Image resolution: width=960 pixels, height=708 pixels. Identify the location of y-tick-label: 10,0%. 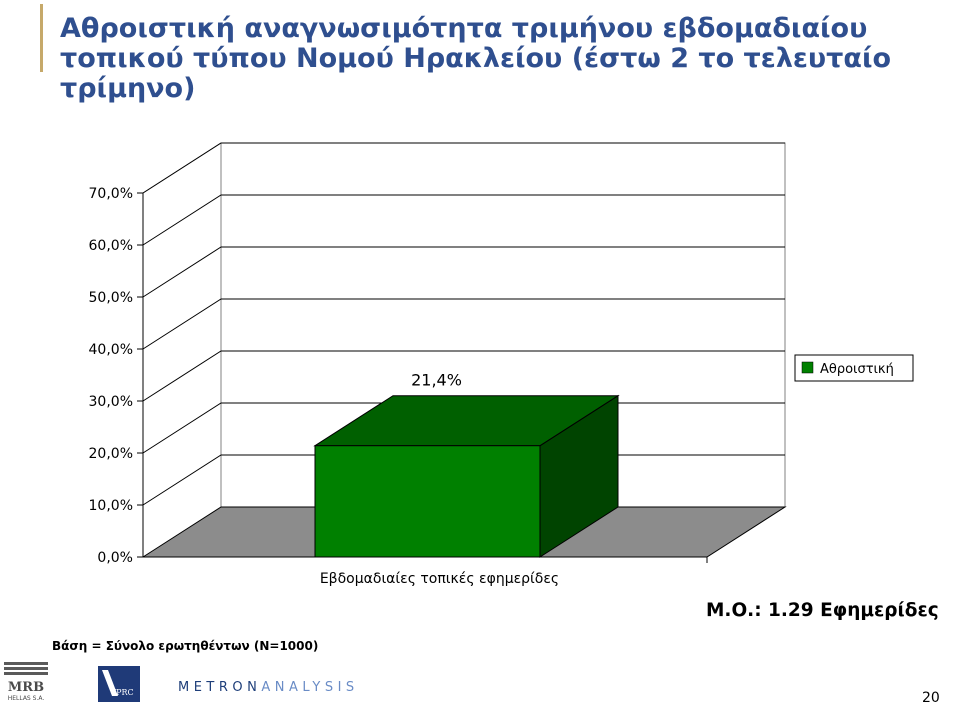
(111, 506).